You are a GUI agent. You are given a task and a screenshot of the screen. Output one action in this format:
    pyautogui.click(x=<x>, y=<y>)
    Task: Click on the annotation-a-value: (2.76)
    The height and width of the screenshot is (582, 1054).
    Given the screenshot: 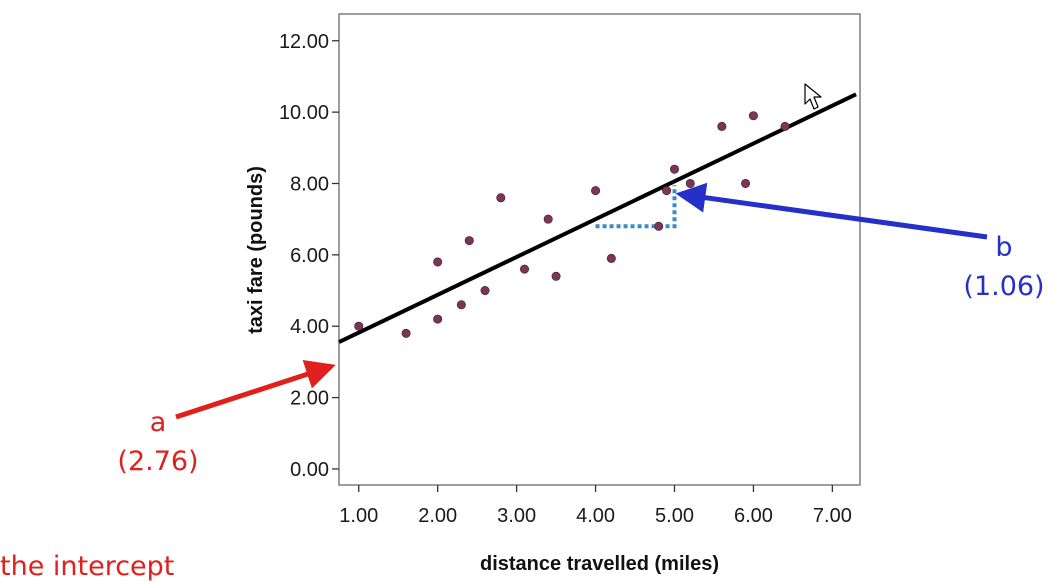 What is the action you would take?
    pyautogui.click(x=158, y=462)
    